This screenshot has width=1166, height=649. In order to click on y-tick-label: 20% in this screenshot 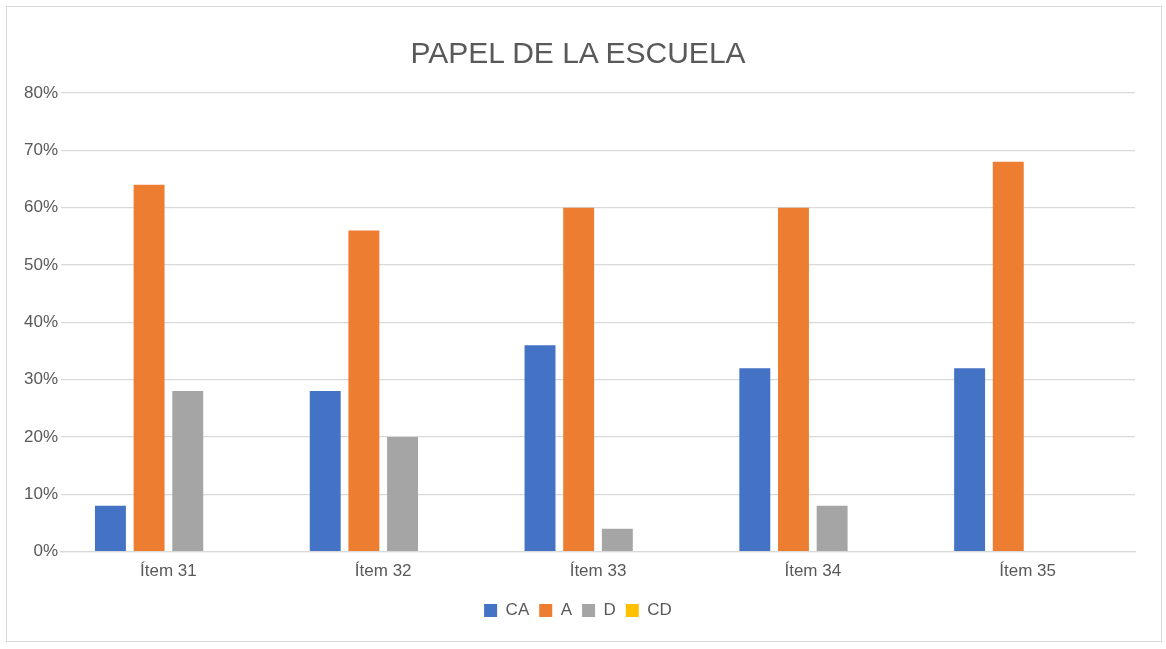, I will do `click(41, 436)`.